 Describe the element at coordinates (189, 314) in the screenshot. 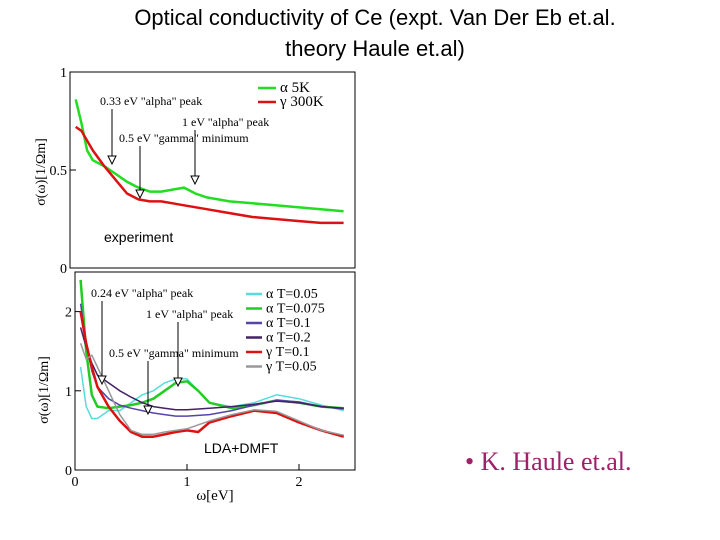

I see `theory-annotation-1ev-peak: 1 eV "alpha" peak` at that location.